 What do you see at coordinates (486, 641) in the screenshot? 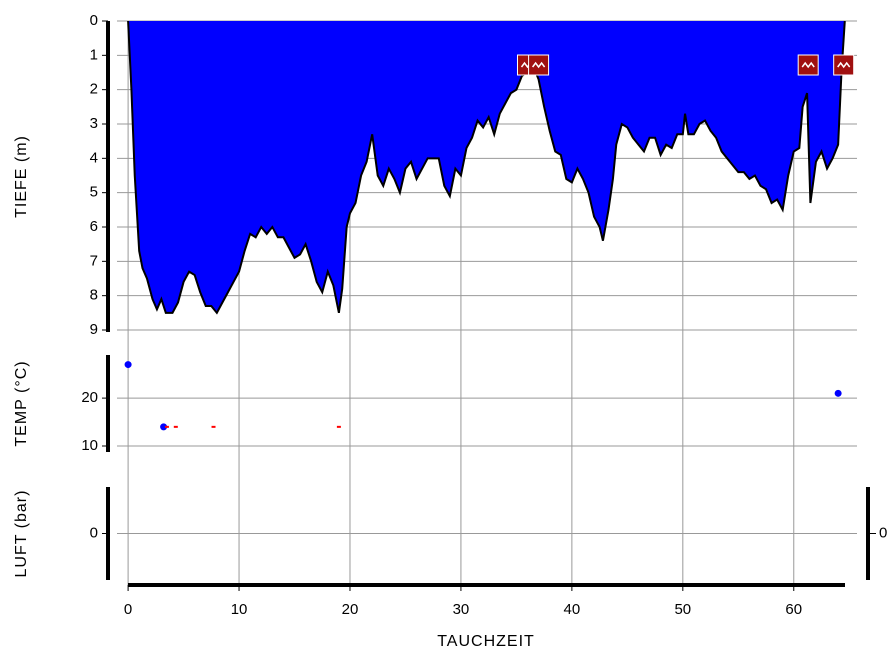
I see `x-axis-label: TAUCHZEIT` at bounding box center [486, 641].